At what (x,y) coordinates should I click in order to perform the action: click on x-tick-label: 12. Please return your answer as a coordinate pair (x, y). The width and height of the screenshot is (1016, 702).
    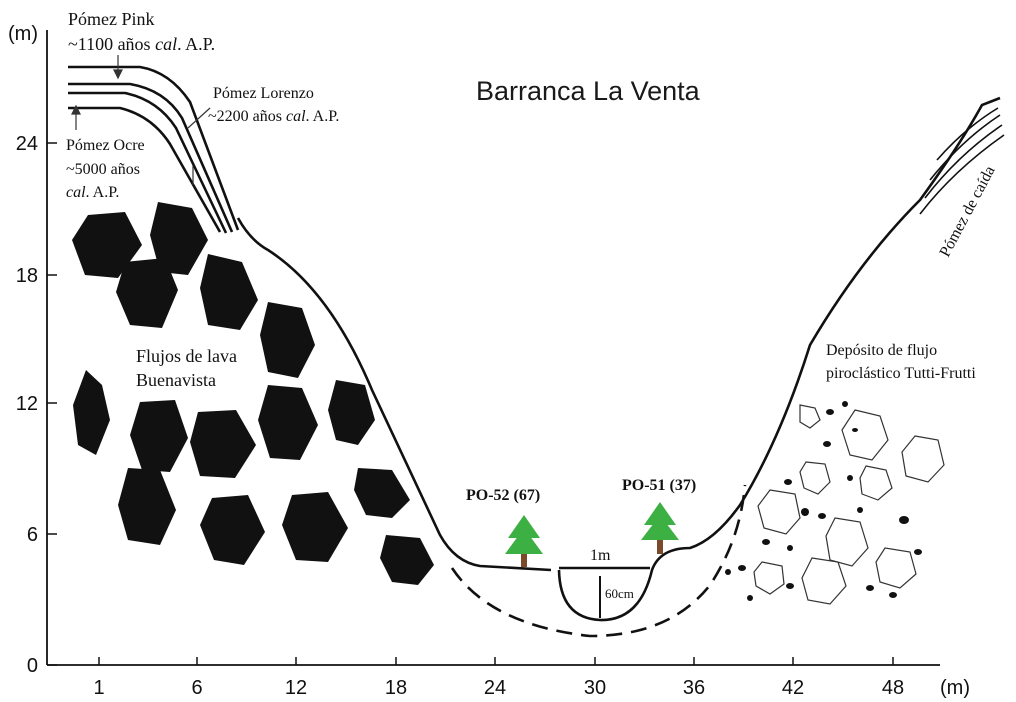
    Looking at the image, I should click on (296, 688).